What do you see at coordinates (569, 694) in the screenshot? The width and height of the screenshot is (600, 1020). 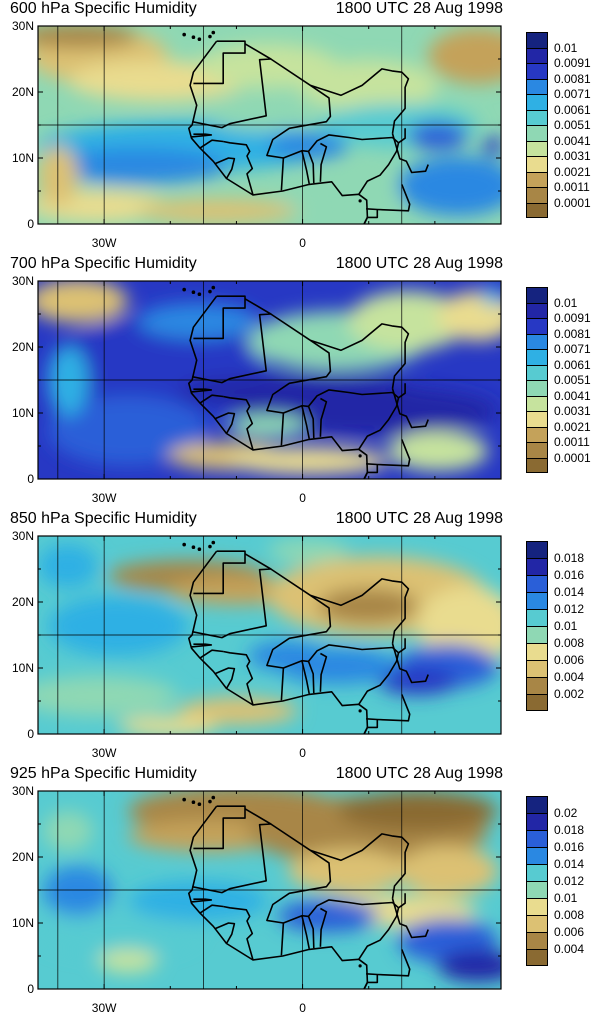 I see `colorbar-label: 0.002` at bounding box center [569, 694].